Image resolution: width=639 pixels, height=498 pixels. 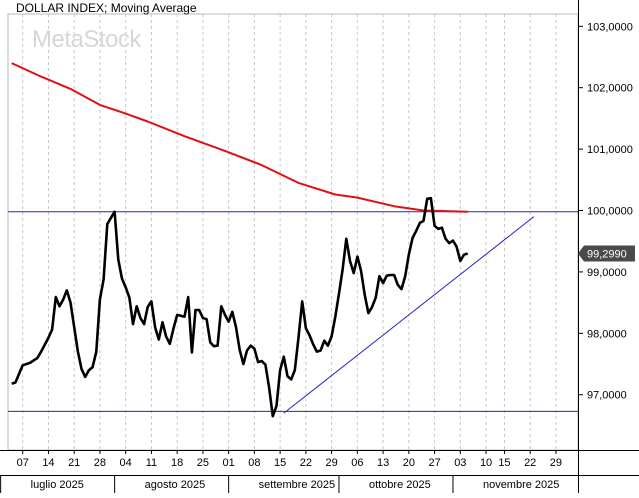 I want to click on y-tick-label: 99,0000, so click(x=607, y=273).